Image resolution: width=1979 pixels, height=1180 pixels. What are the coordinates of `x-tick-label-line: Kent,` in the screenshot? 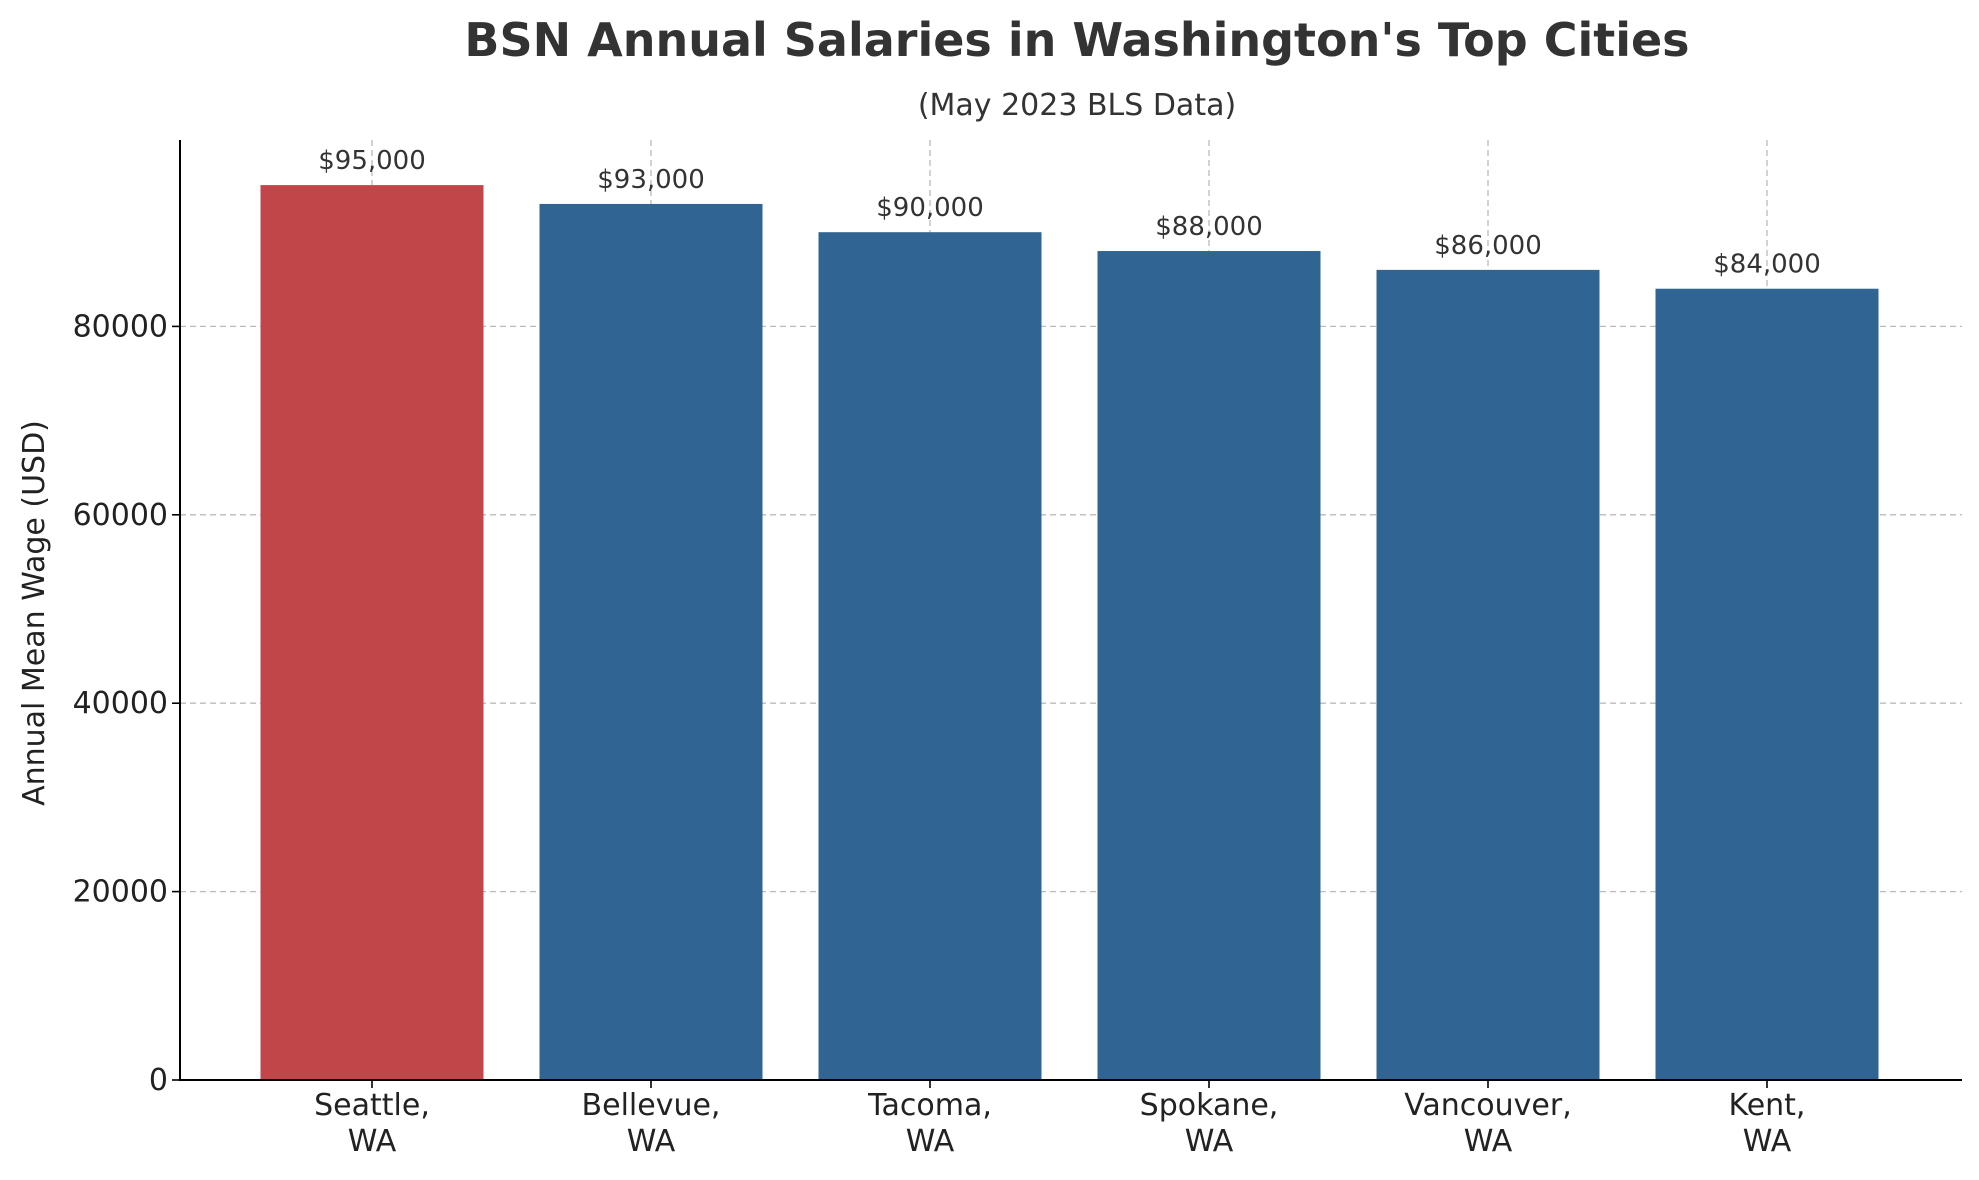 It's located at (1767, 1105).